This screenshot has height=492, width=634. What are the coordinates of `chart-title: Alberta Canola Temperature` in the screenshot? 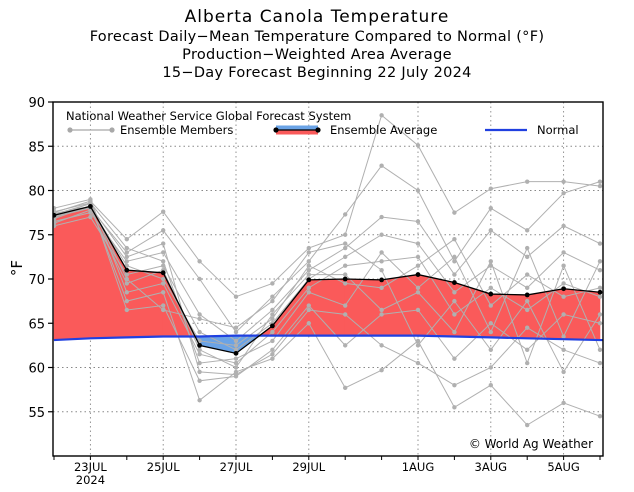 It's located at (317, 17).